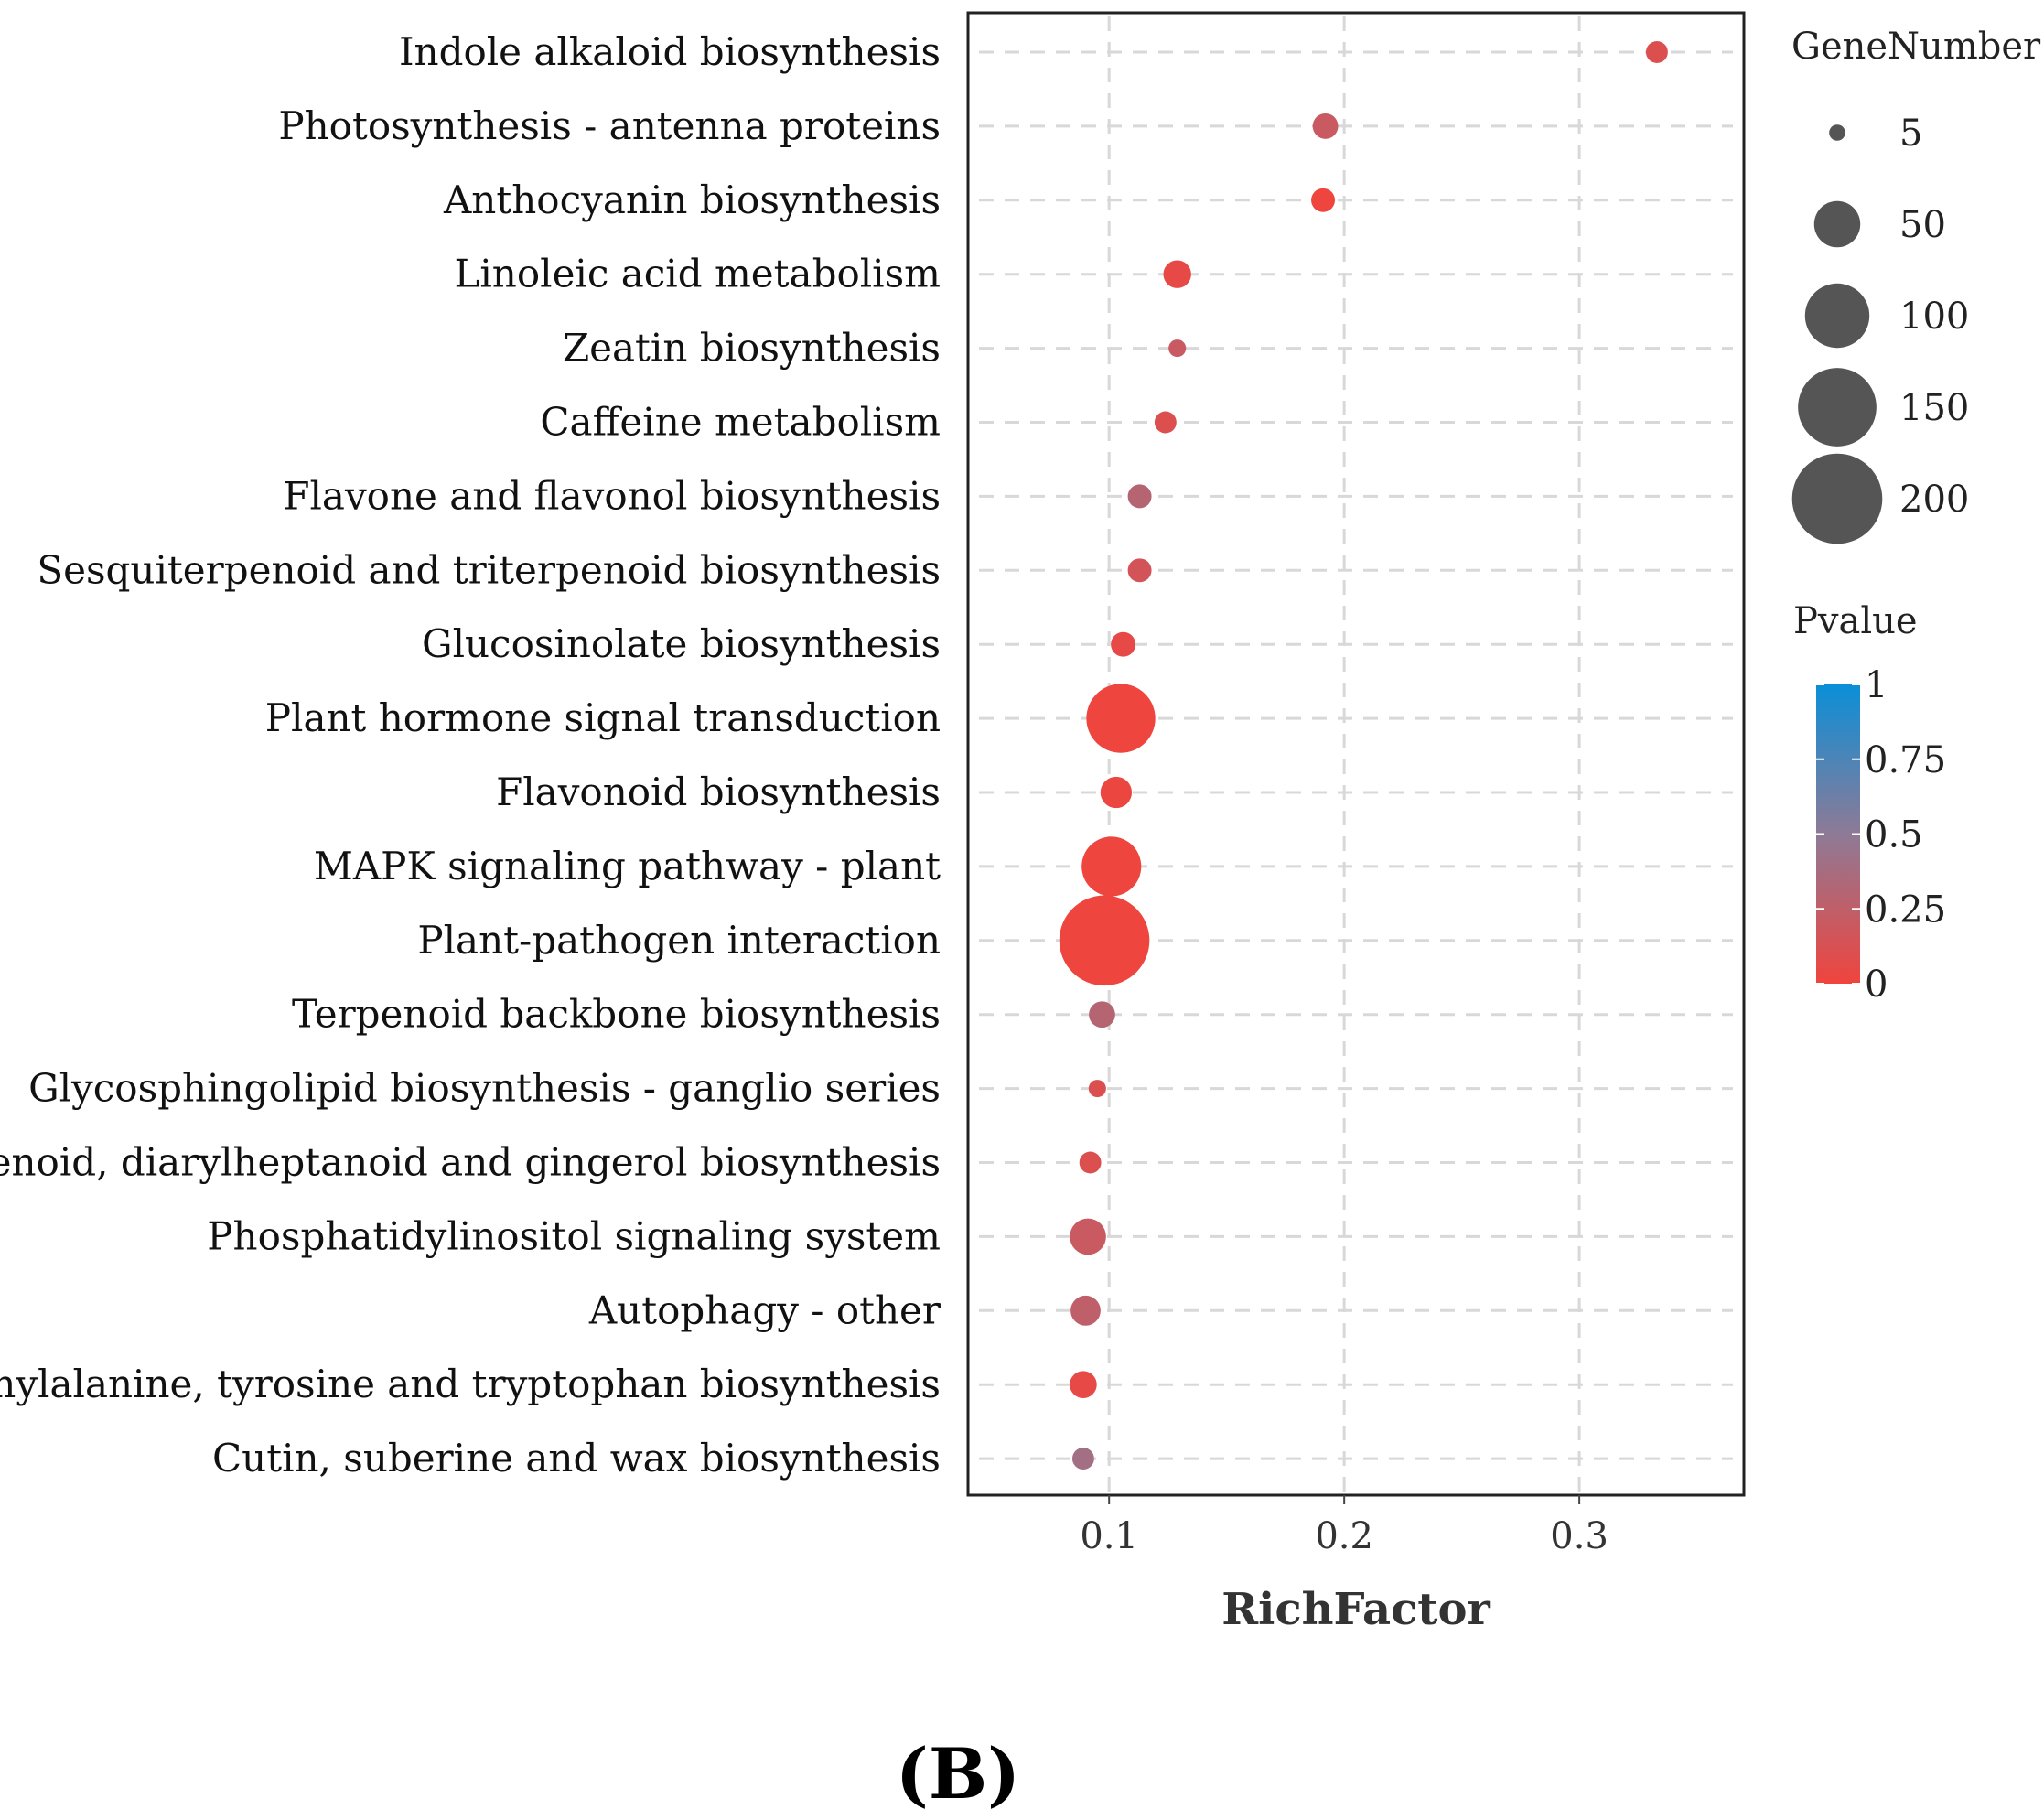 This screenshot has width=2044, height=1820. I want to click on gene-number-legend: GeneNumber 5 50 100 150 200, so click(1916, 285).